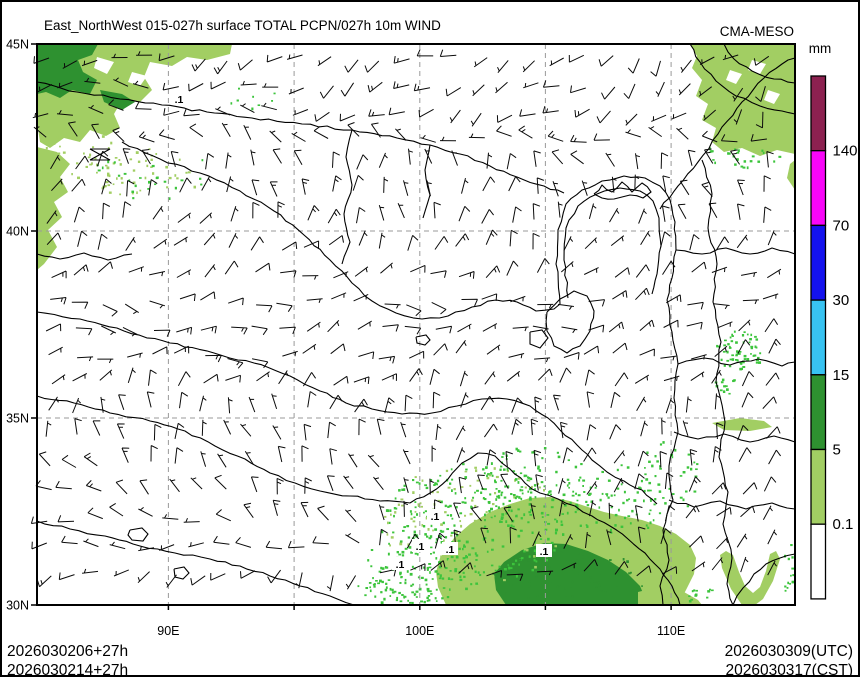 The width and height of the screenshot is (860, 677). What do you see at coordinates (841, 375) in the screenshot?
I see `colorbar-tick-label: 15` at bounding box center [841, 375].